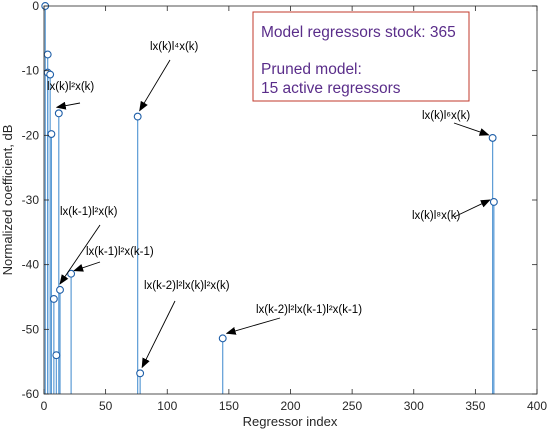 This screenshot has height=432, width=550. What do you see at coordinates (414, 406) in the screenshot?
I see `x-tick-label: 300` at bounding box center [414, 406].